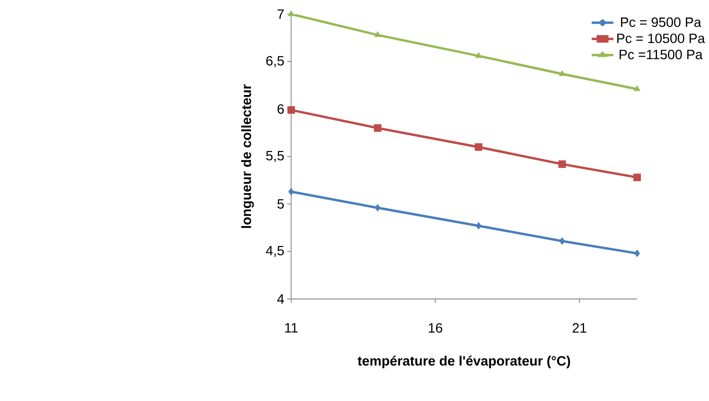 Image resolution: width=709 pixels, height=401 pixels. I want to click on x-tick-label: 16, so click(435, 327).